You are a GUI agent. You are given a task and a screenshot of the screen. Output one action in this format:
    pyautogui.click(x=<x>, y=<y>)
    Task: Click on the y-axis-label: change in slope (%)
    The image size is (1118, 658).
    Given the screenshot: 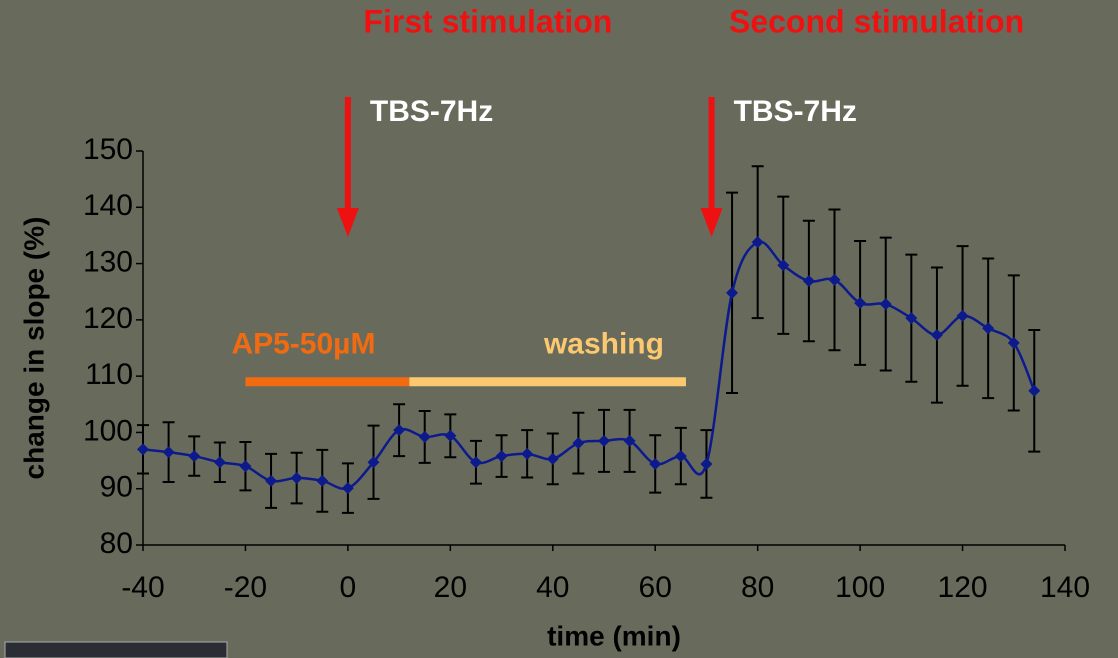 What is the action you would take?
    pyautogui.click(x=33, y=348)
    